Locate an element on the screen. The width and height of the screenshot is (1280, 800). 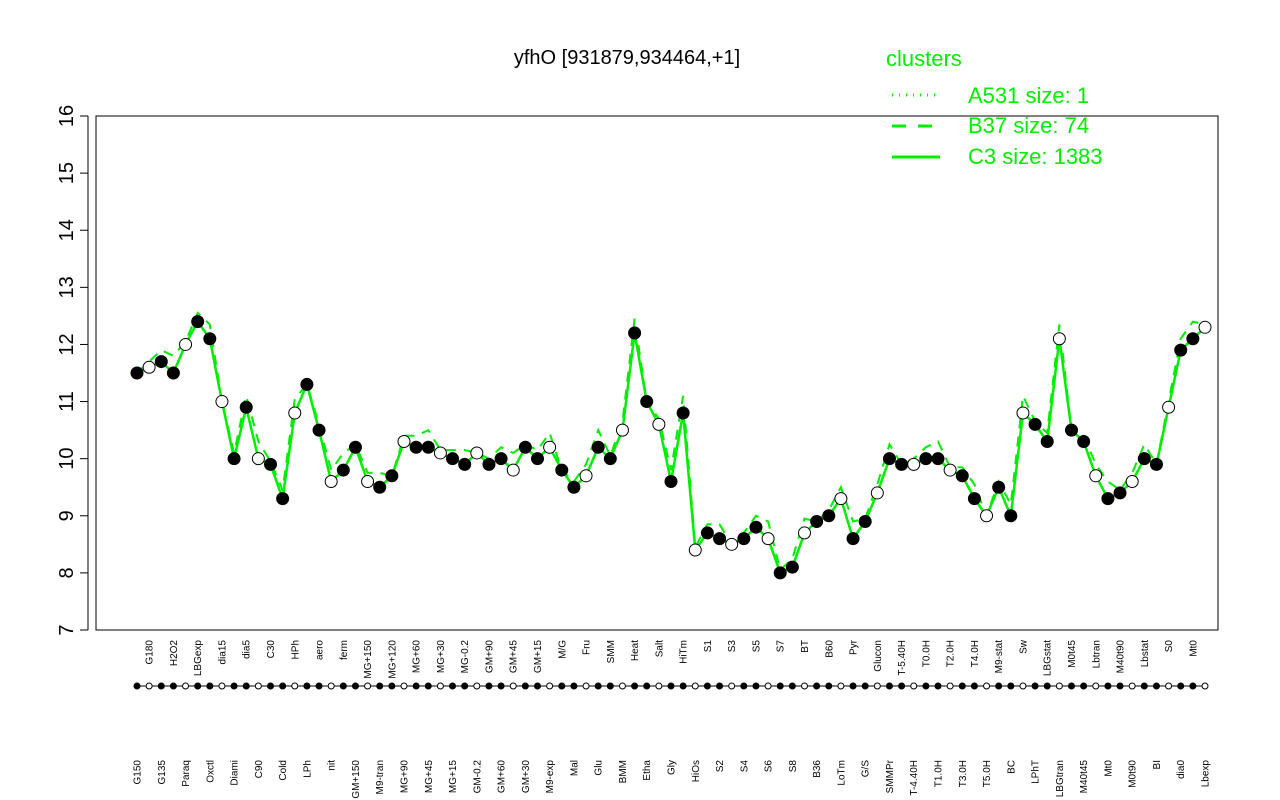
x-tick-label: Sw is located at coordinates (1024, 646).